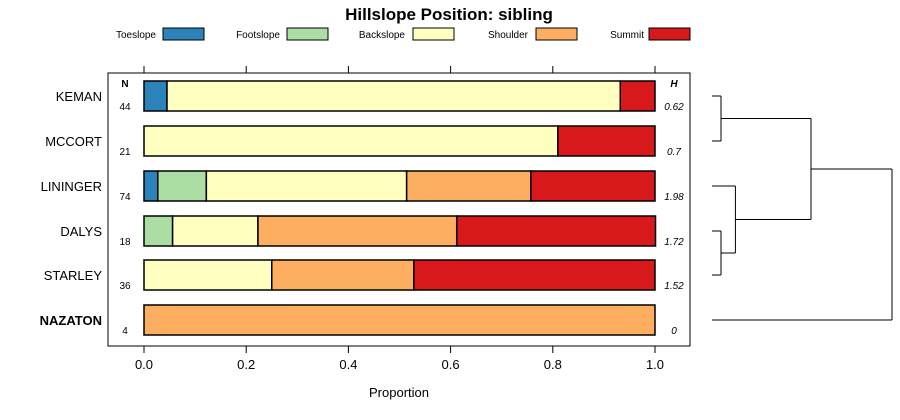 The width and height of the screenshot is (900, 420). What do you see at coordinates (382, 35) in the screenshot?
I see `legend-label-backslope: Backslope` at bounding box center [382, 35].